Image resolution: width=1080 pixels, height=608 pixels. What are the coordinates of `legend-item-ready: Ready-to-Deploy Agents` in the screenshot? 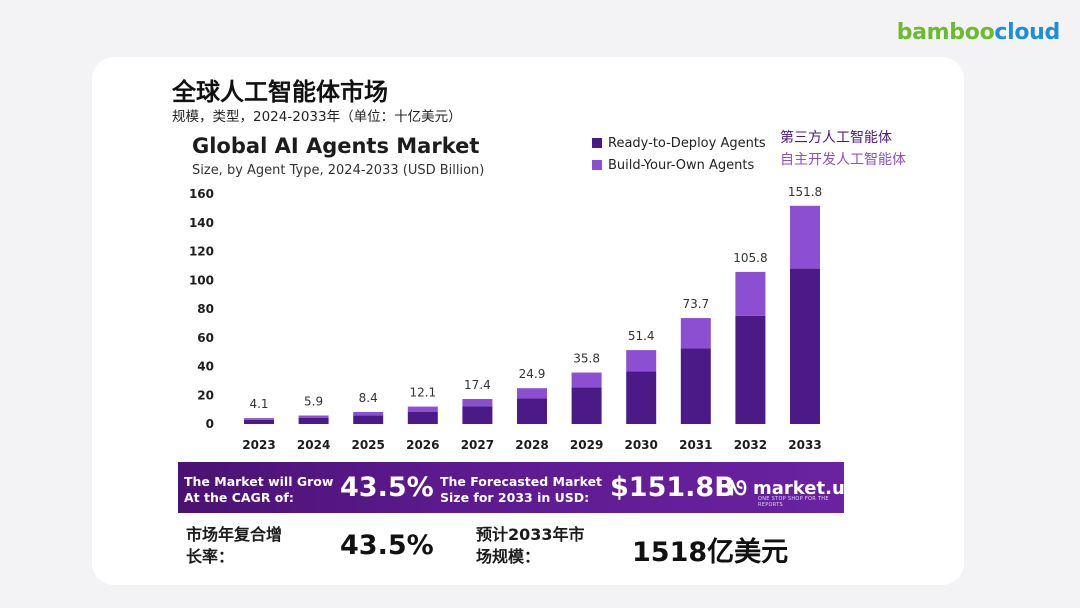 It's located at (679, 143).